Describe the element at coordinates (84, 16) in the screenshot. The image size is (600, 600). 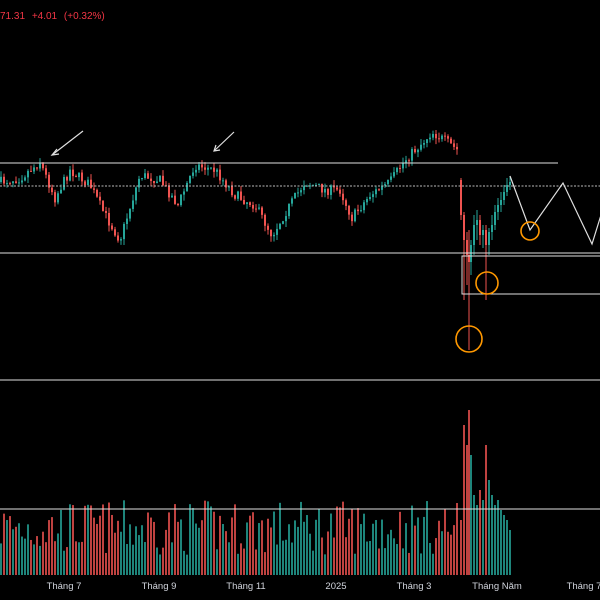
I see `price-change-pct: (+0.32%)` at that location.